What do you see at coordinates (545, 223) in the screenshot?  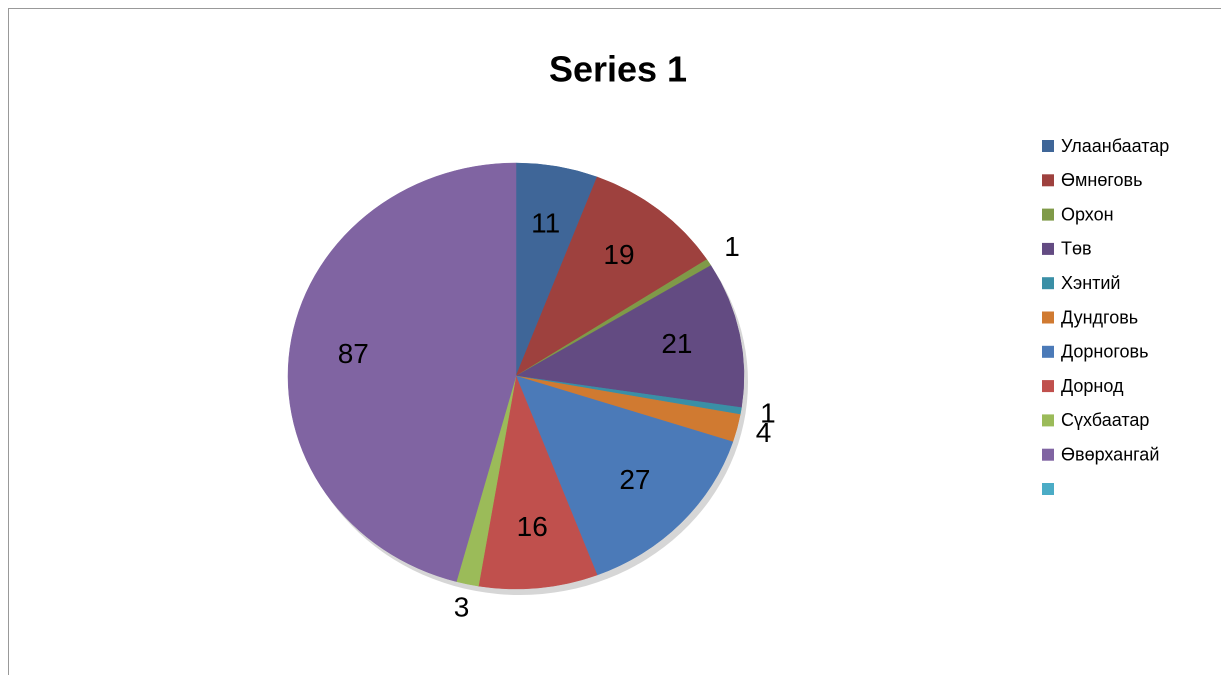 I see `data-label: 11` at bounding box center [545, 223].